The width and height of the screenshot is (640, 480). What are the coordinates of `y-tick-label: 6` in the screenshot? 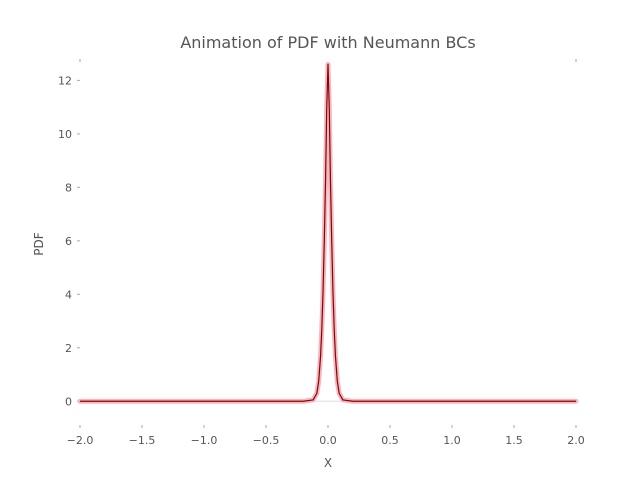 It's located at (68, 241).